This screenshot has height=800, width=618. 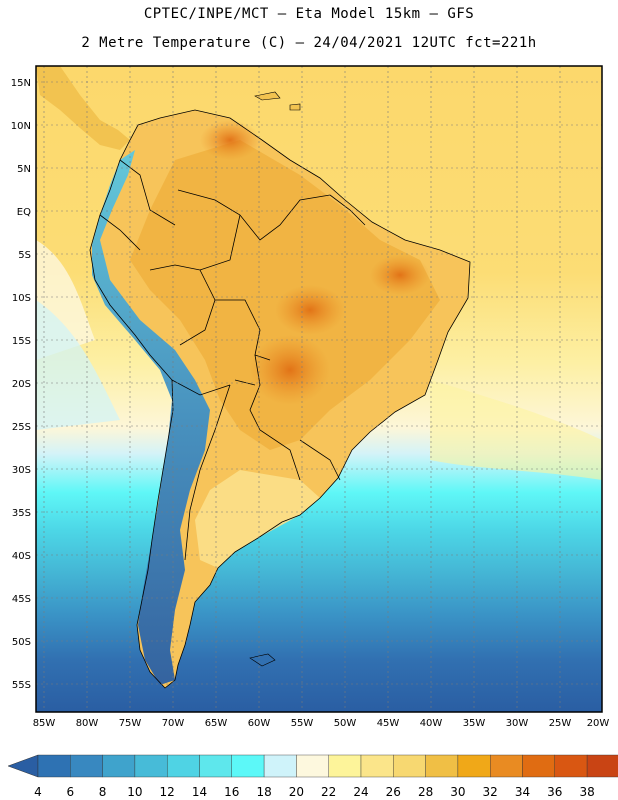 I want to click on lon-label: 65W, so click(x=216, y=723).